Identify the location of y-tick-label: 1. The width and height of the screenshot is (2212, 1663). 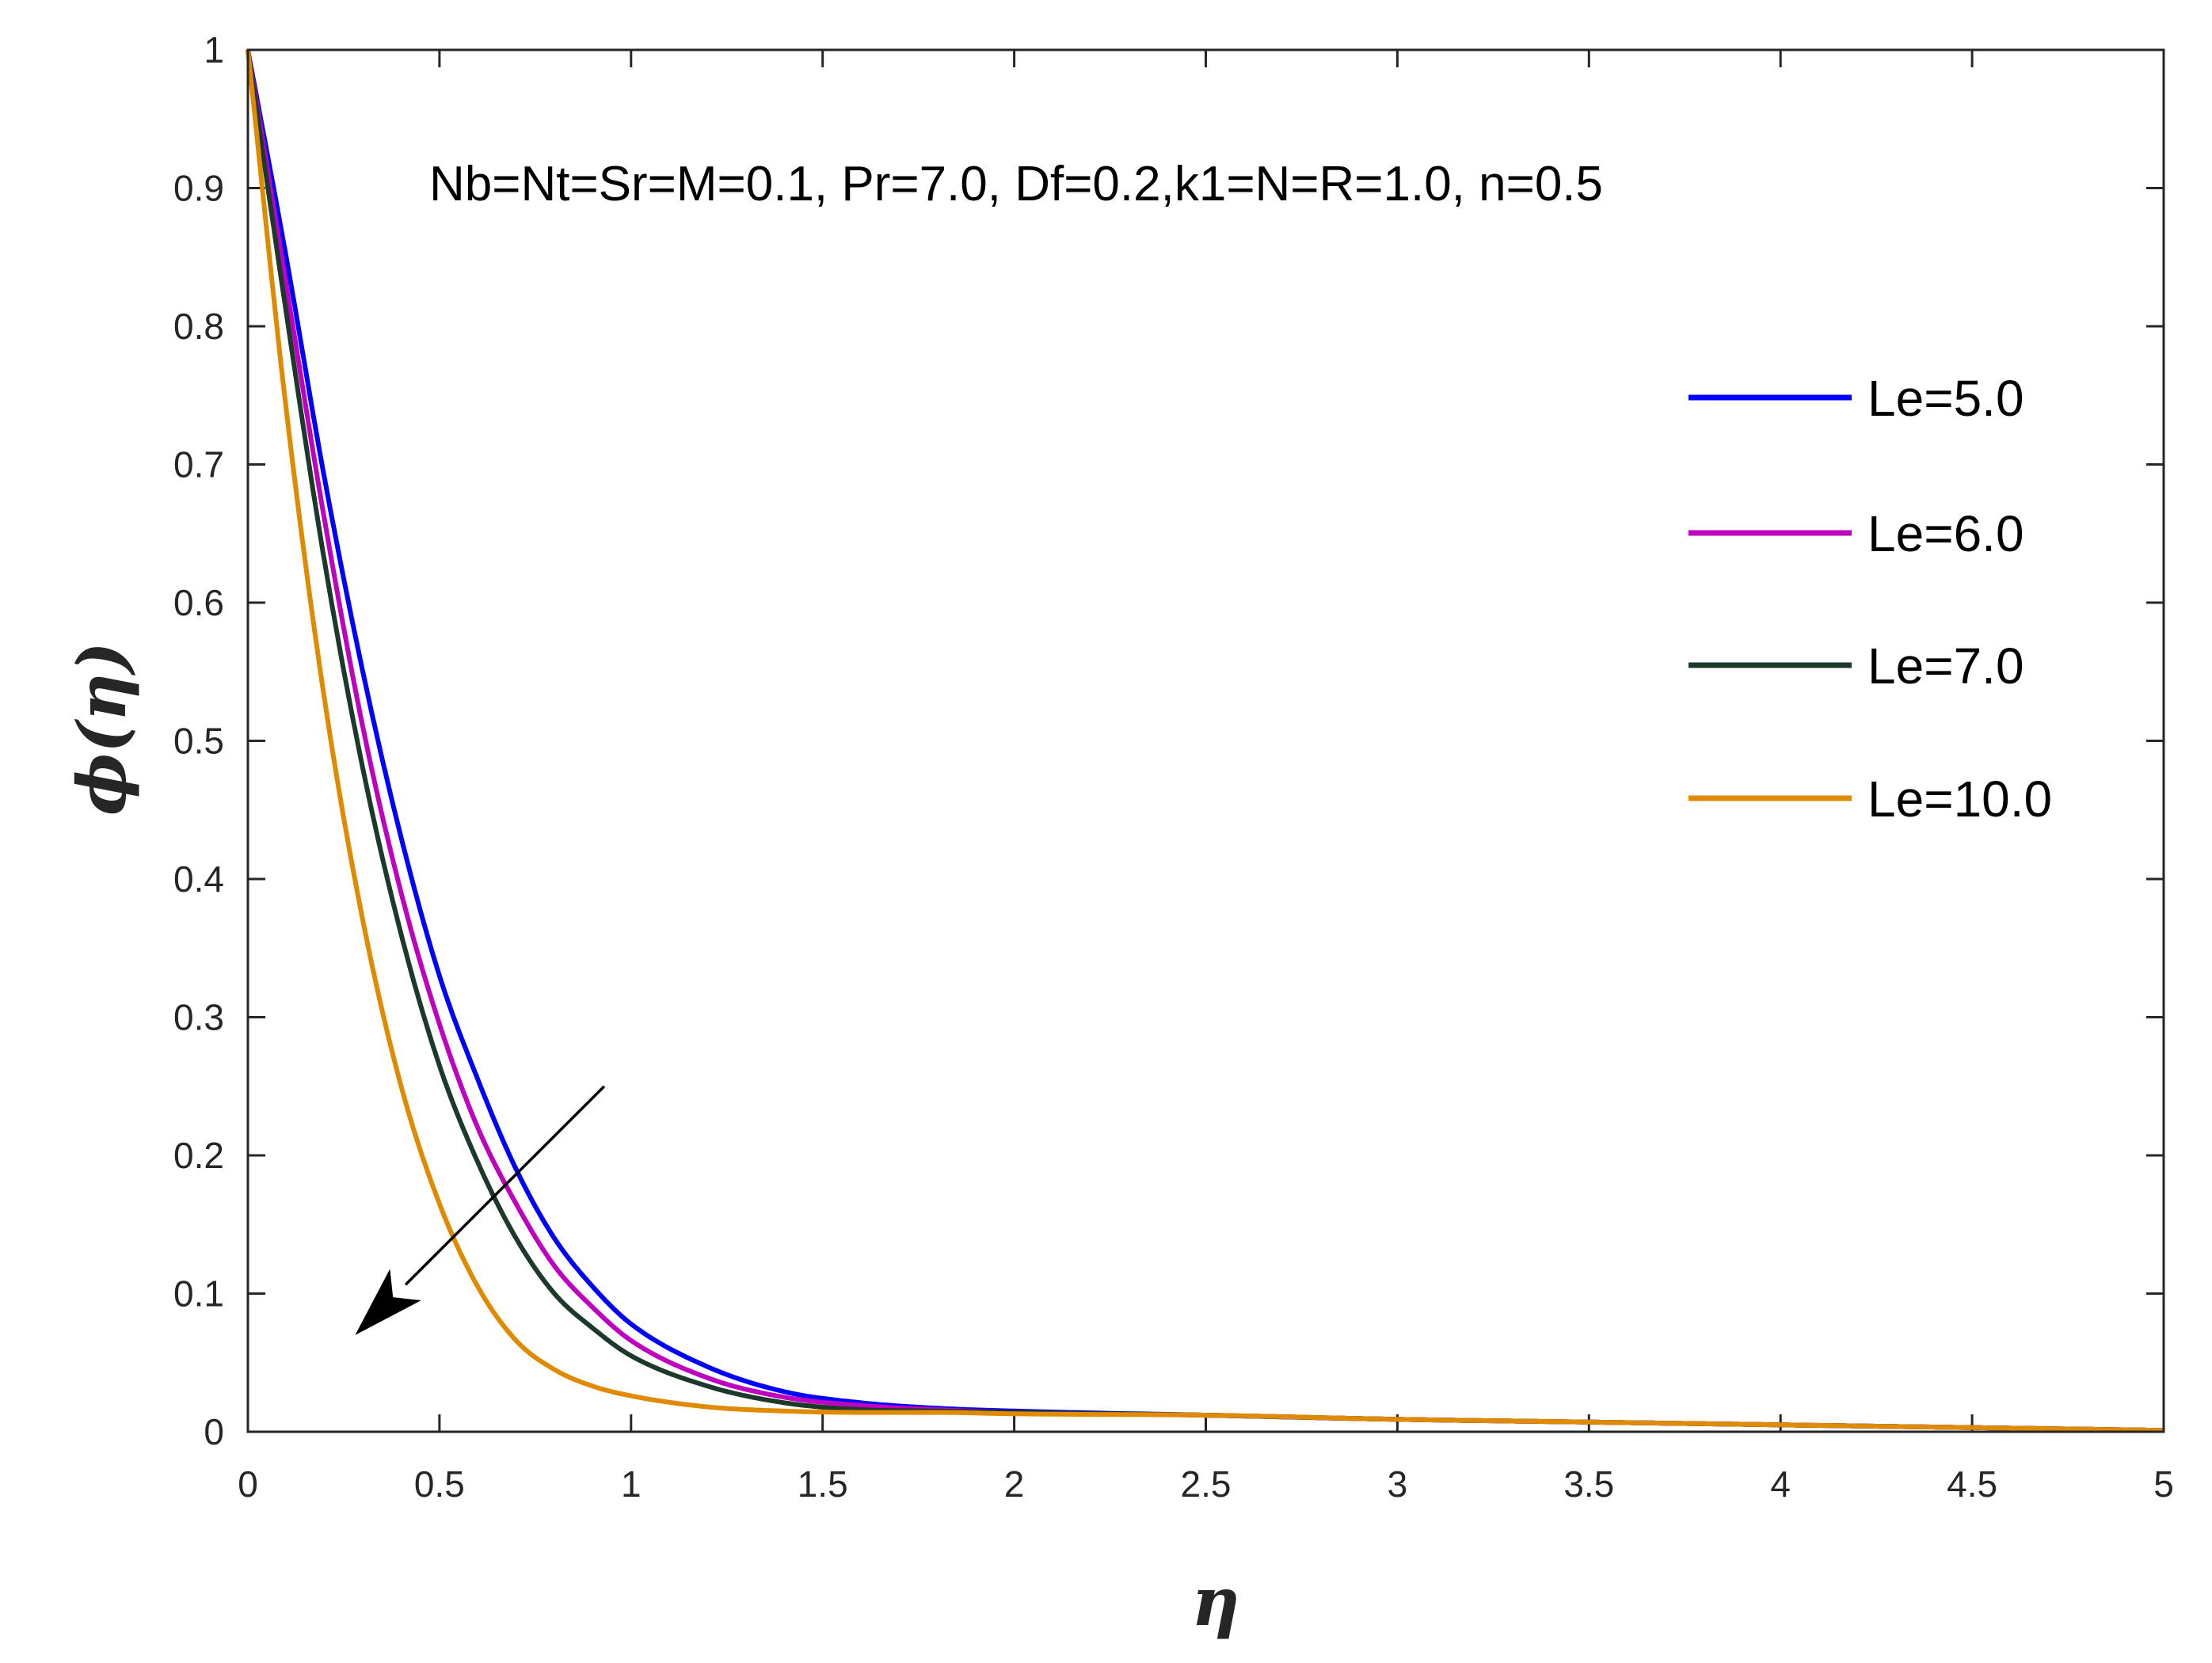
(214, 49).